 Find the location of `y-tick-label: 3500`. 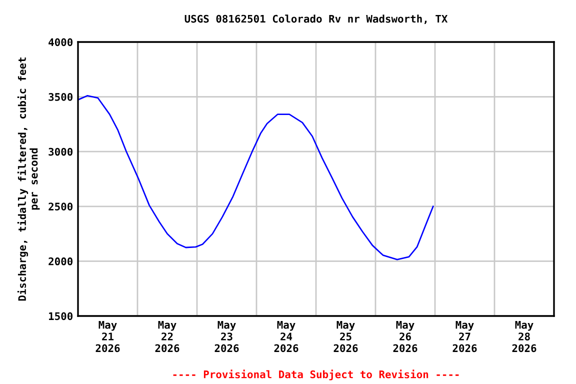

y-tick-label: 3500 is located at coordinates (60, 97).